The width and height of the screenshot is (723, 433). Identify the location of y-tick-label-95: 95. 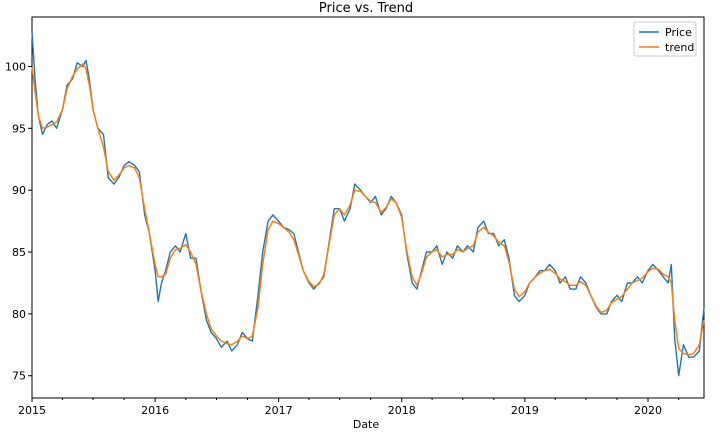
(19, 128).